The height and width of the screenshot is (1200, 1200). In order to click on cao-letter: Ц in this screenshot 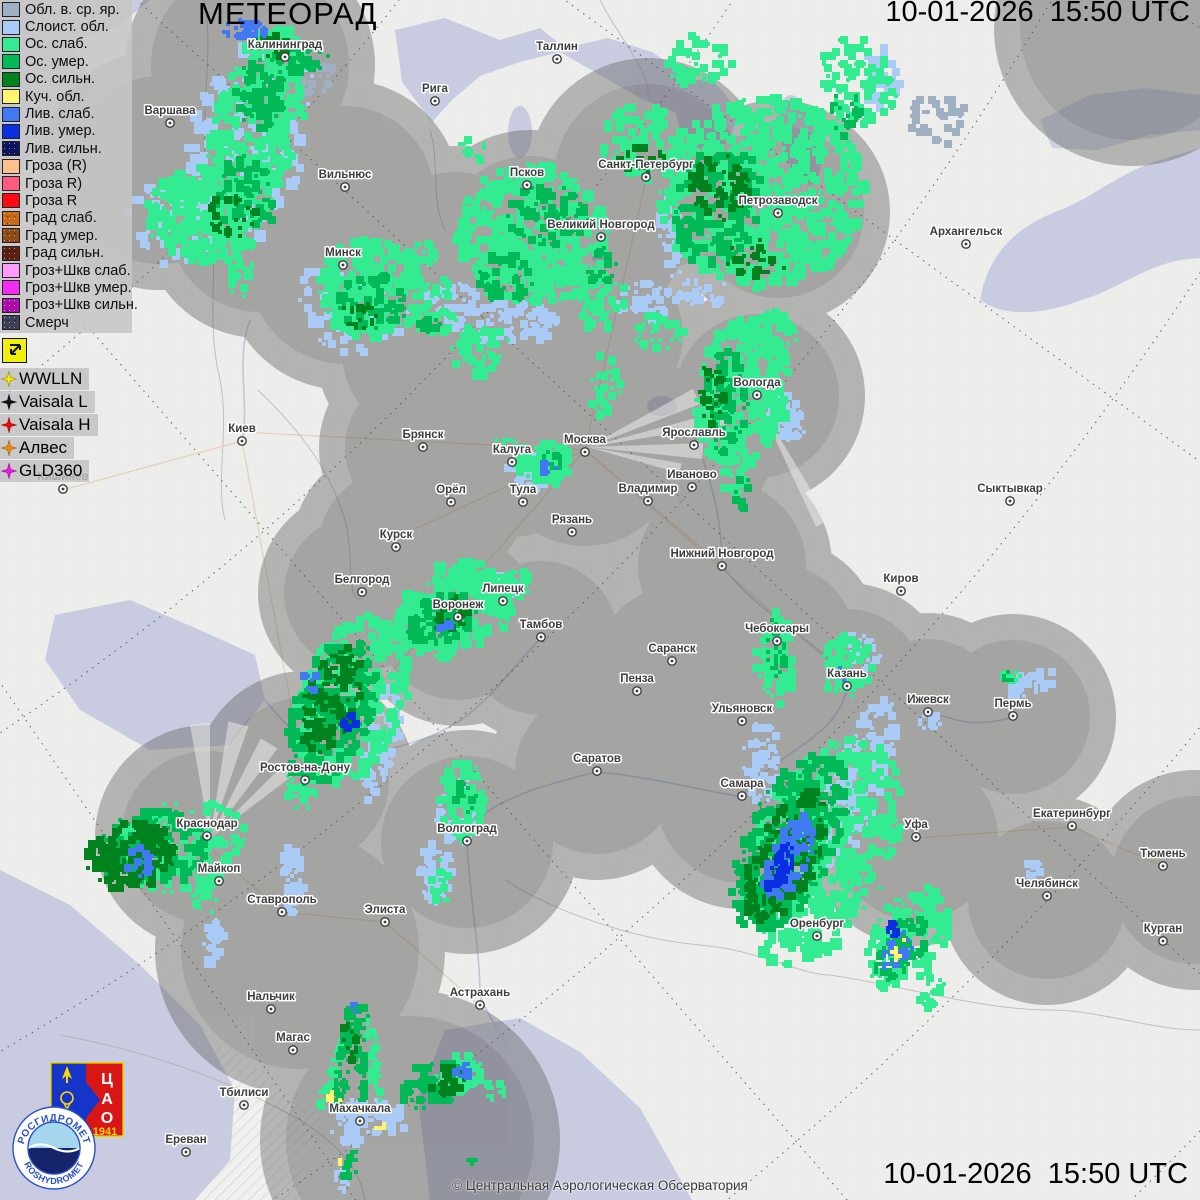, I will do `click(107, 1079)`.